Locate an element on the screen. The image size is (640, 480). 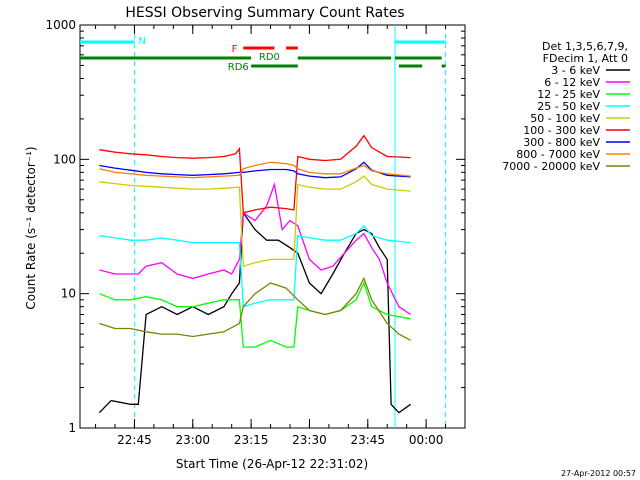
status-bar-label-rd6: RD6 is located at coordinates (238, 67).